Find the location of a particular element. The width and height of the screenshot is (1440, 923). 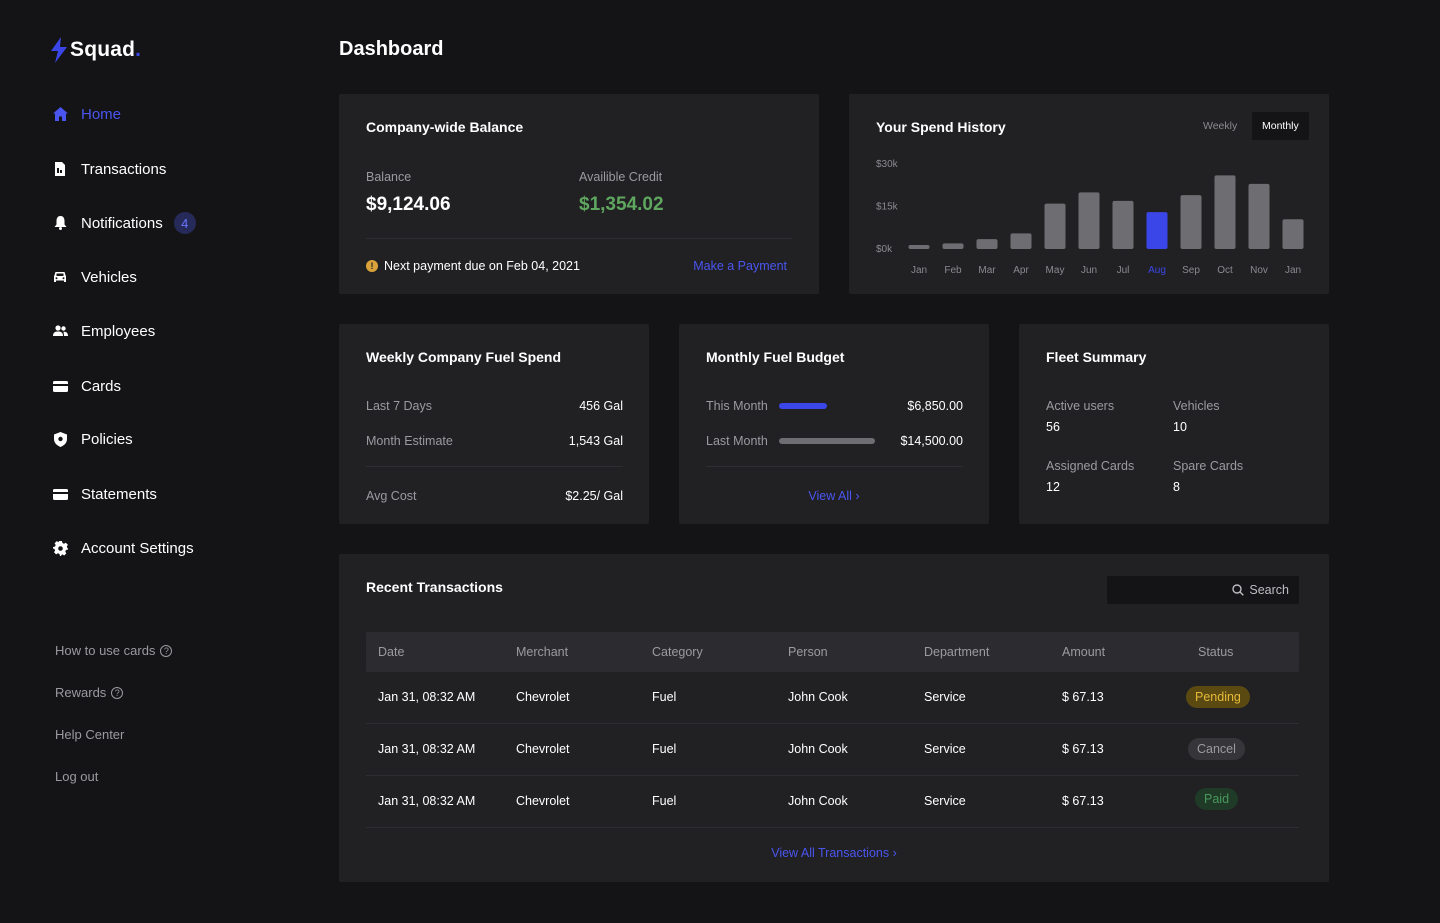

brand-logo: Squad. is located at coordinates (95, 50).